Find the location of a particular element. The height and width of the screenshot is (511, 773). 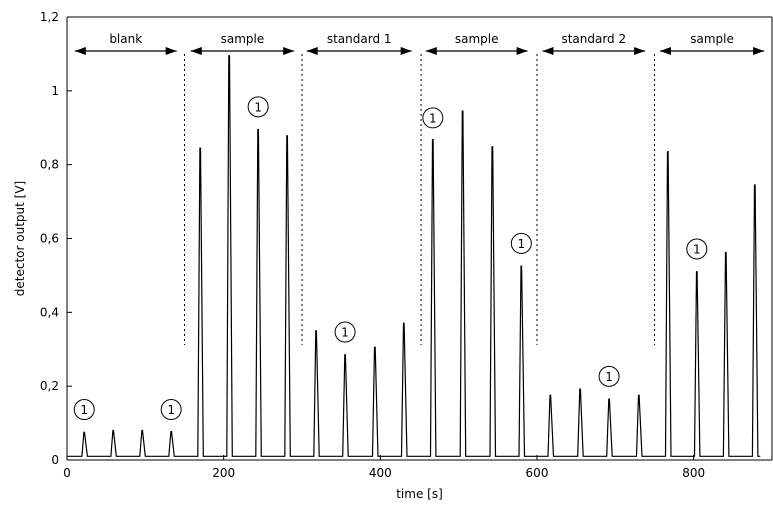

section-arrow-group: standard 2 is located at coordinates (594, 43).